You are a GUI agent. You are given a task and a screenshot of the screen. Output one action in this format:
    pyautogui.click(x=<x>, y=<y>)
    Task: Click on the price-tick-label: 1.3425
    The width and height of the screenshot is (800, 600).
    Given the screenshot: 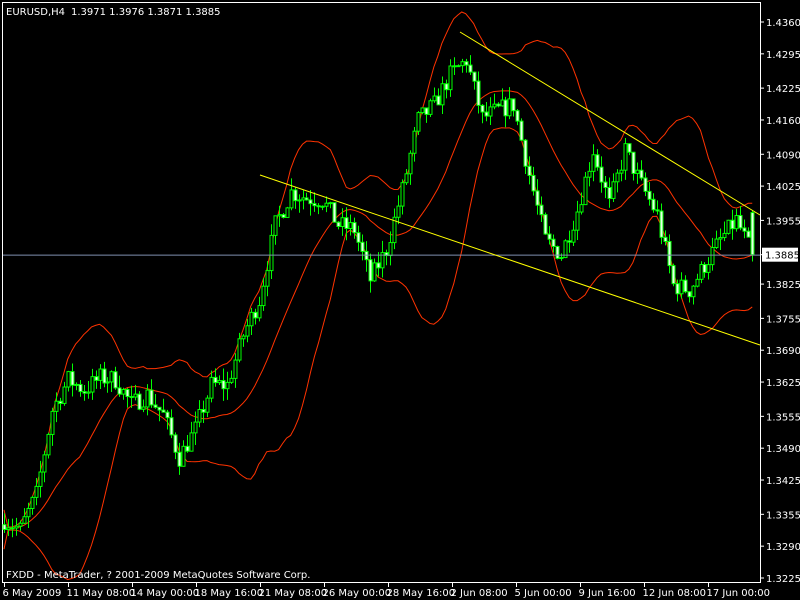 What is the action you would take?
    pyautogui.click(x=783, y=481)
    